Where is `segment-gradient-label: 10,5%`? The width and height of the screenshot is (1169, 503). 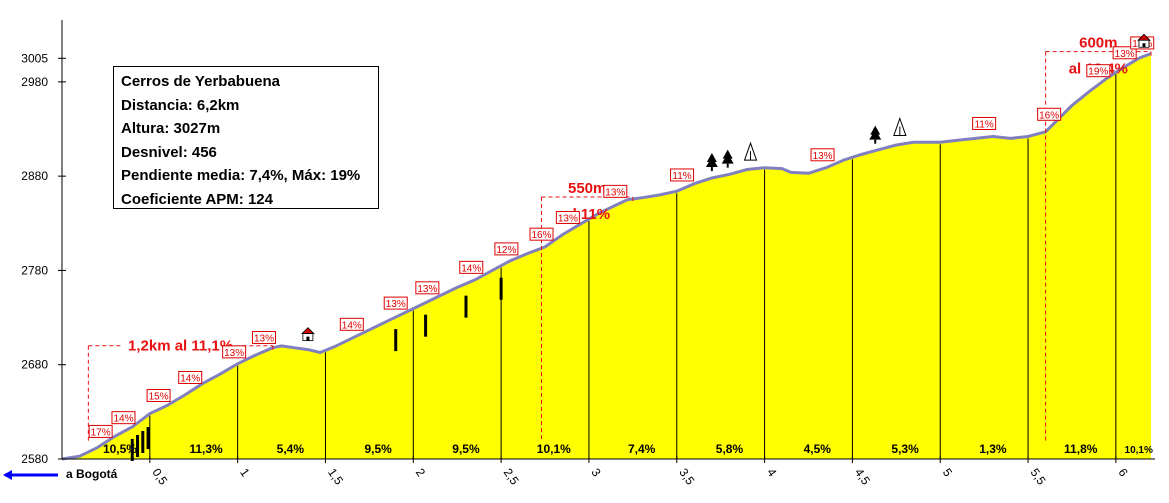
segment-gradient-label: 10,5% is located at coordinates (120, 449).